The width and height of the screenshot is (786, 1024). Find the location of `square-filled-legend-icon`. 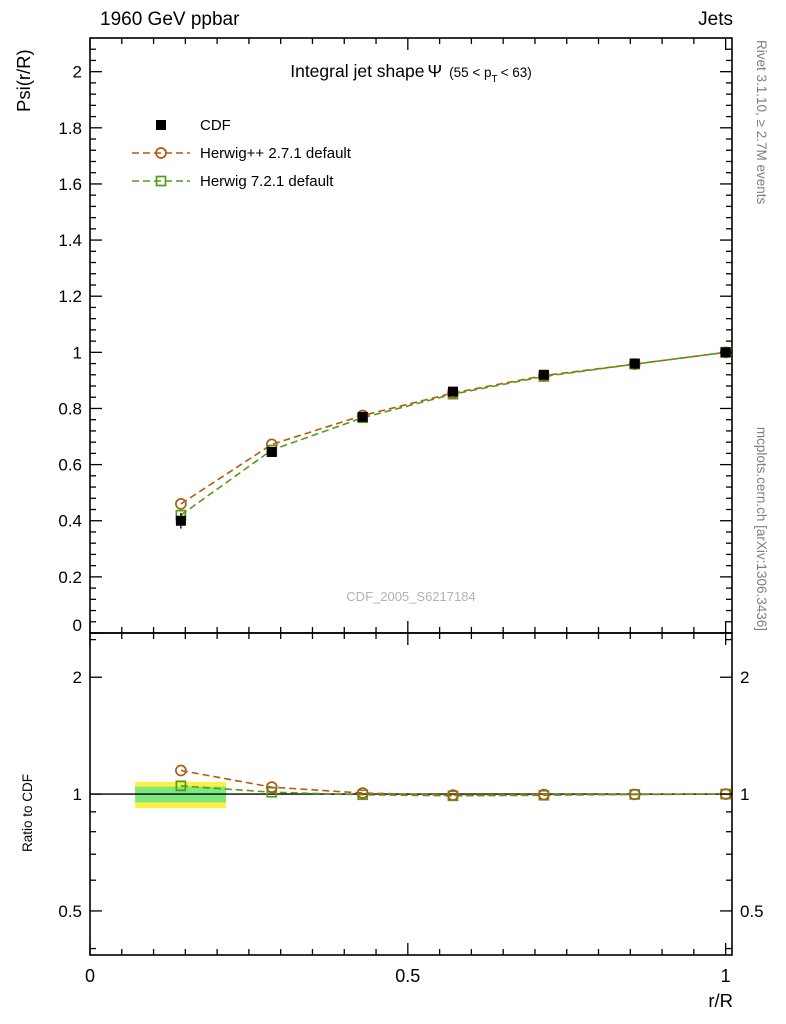

square-filled-legend-icon is located at coordinates (161, 125).